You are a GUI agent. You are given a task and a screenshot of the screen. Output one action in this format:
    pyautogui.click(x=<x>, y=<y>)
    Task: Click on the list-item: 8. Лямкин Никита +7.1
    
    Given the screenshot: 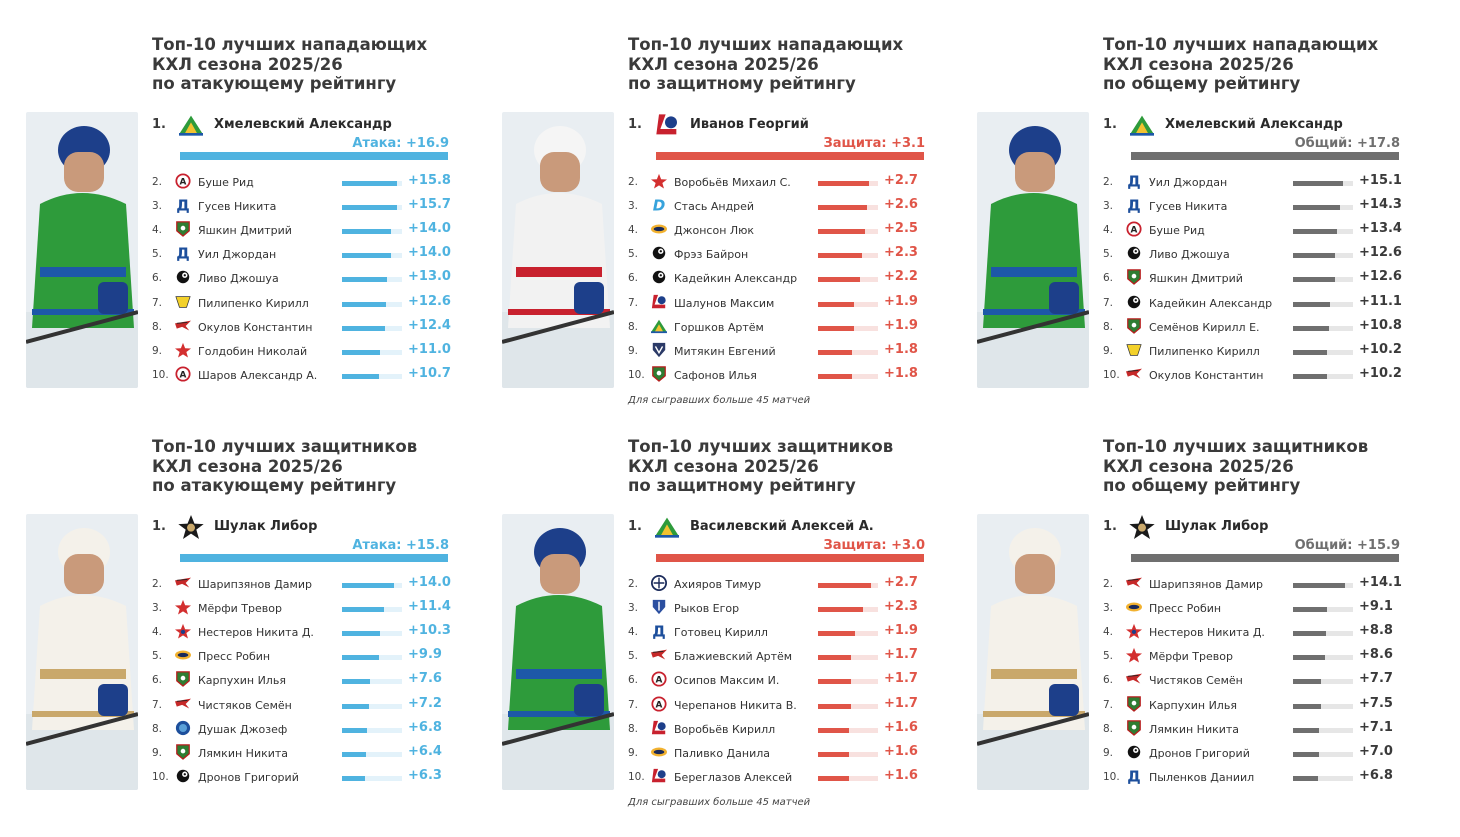 What is the action you would take?
    pyautogui.click(x=1253, y=729)
    